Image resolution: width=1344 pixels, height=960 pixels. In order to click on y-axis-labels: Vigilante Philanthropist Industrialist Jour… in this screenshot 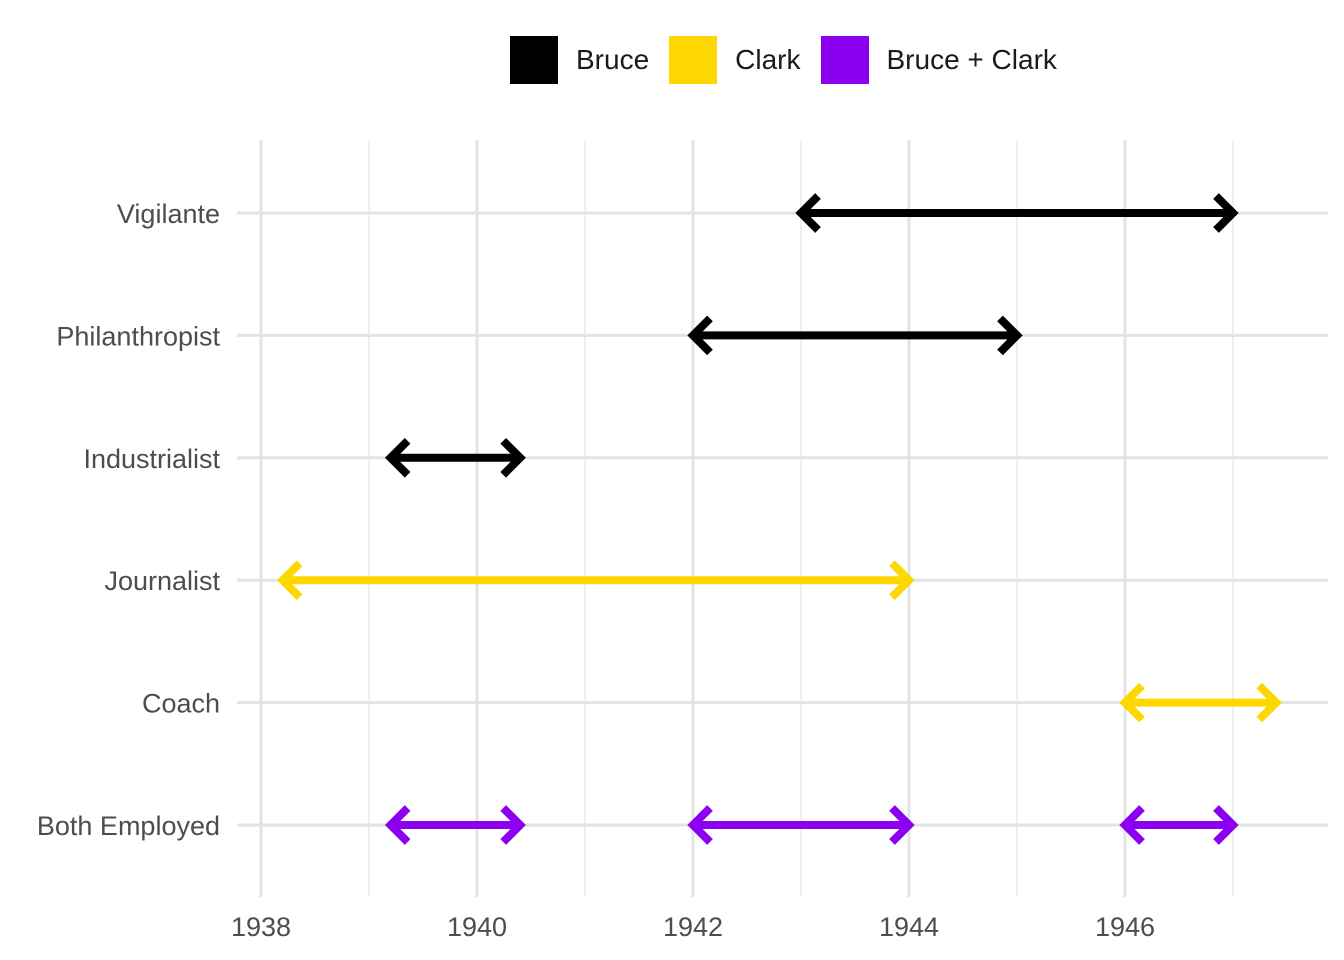, I will do `click(129, 520)`.